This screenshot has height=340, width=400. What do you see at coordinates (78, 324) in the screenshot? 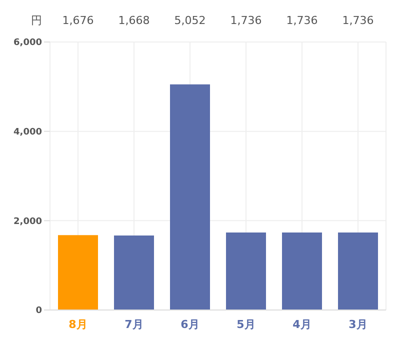
I see `x-tick-label: 8月` at bounding box center [78, 324].